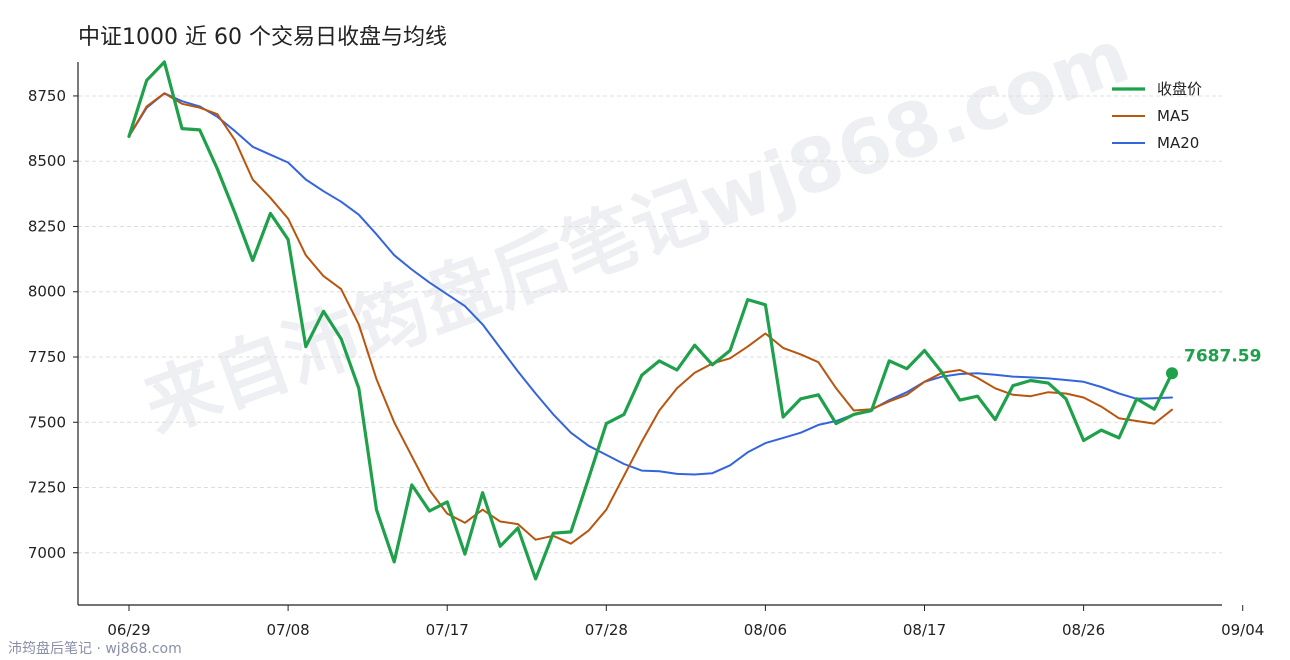 This screenshot has height=660, width=1290. Describe the element at coordinates (262, 37) in the screenshot. I see `chart-title: 中证1000 近 60 个交易日收盘与均线` at that location.